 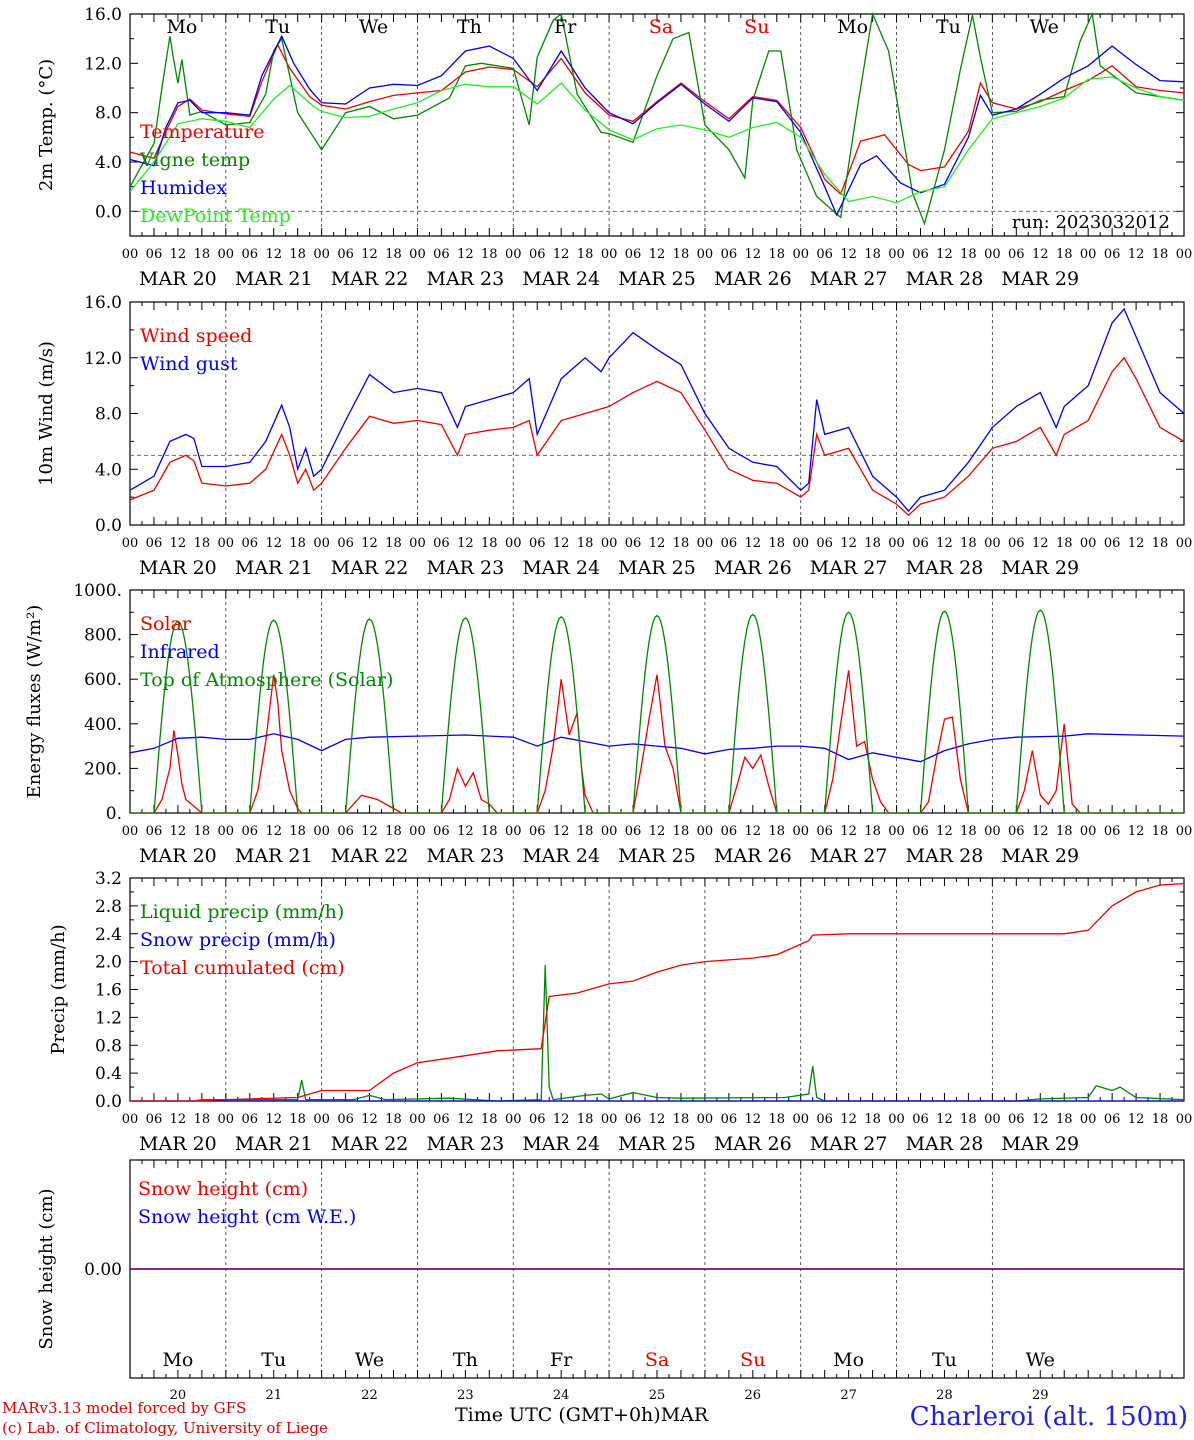 I want to click on day-label: MAR 29, so click(x=1040, y=279).